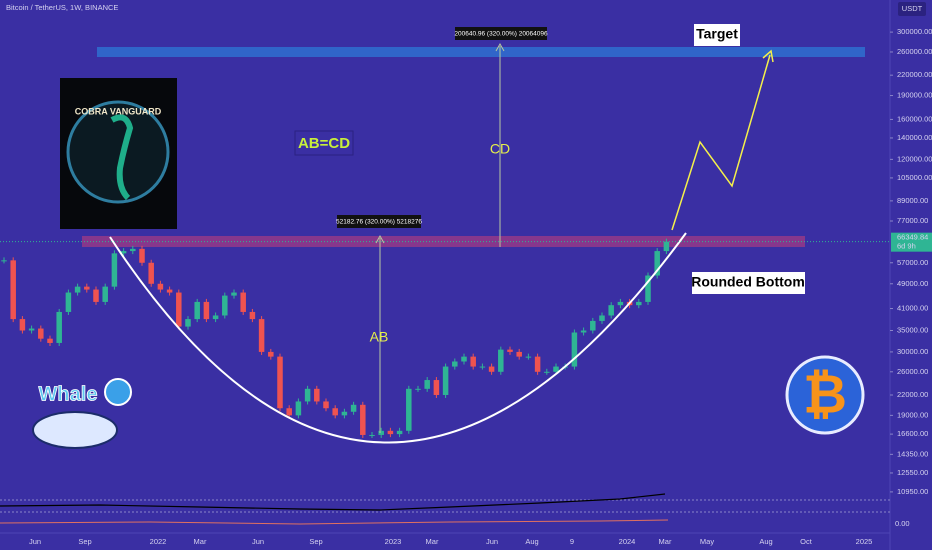  Describe the element at coordinates (912, 262) in the screenshot. I see `y-tick-label: 57000.00` at that location.